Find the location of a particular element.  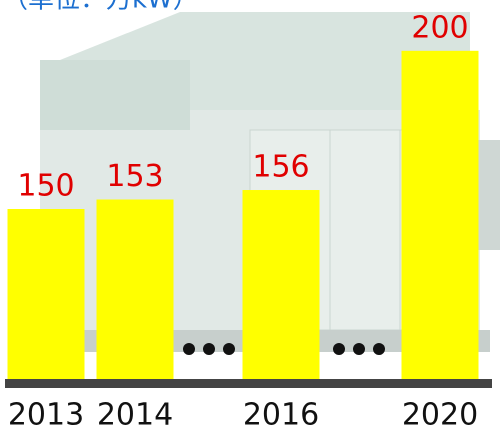

value-label: 200 is located at coordinates (439, 27).